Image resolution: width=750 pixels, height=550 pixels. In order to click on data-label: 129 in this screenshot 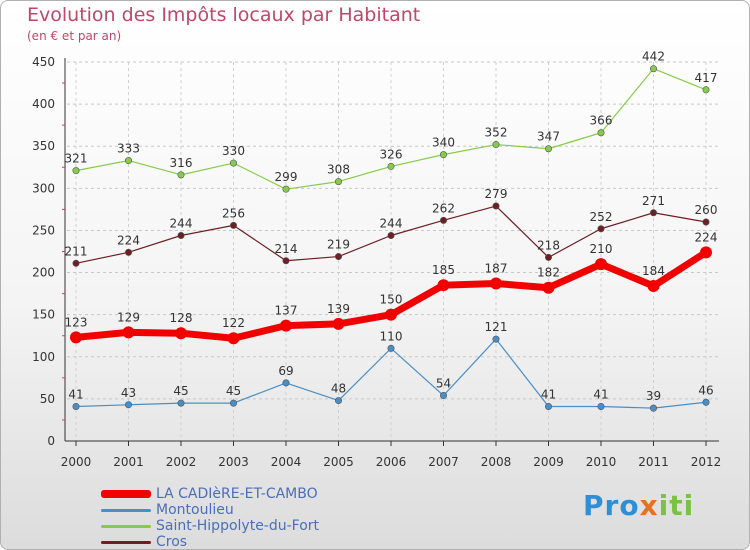, I will do `click(128, 317)`.